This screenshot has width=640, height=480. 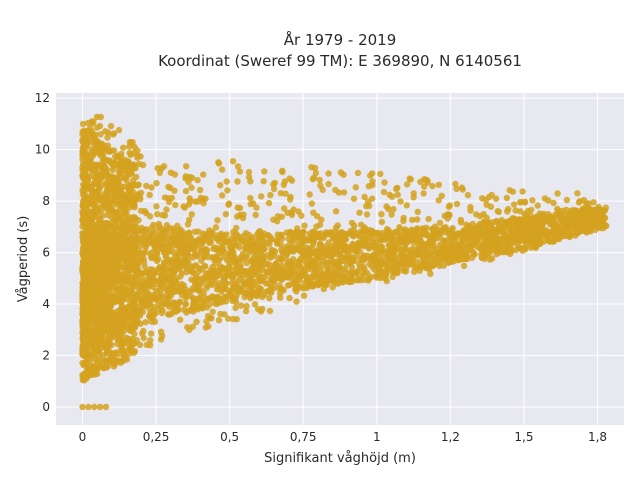 What do you see at coordinates (523, 437) in the screenshot?
I see `x-tick-label: 1,5` at bounding box center [523, 437].